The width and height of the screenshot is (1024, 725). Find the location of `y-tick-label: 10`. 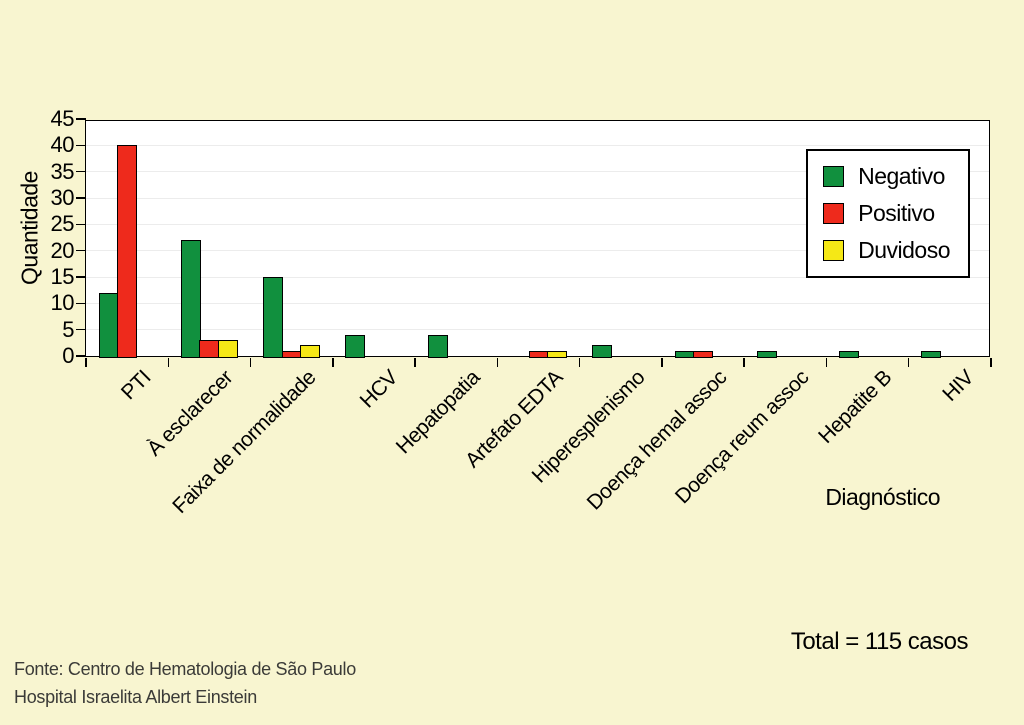

y-tick-label: 10 is located at coordinates (62, 303).